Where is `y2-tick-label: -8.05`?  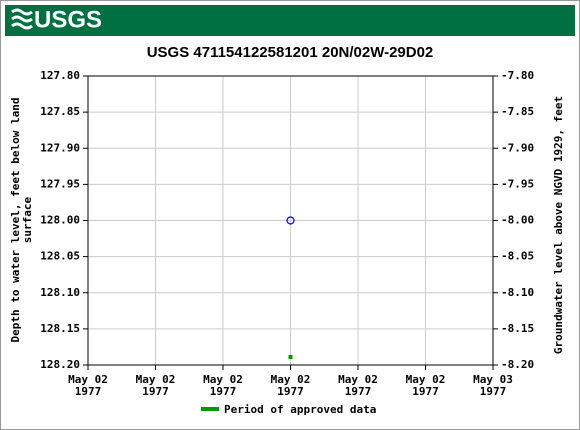
y2-tick-label: -8.05 is located at coordinates (517, 256).